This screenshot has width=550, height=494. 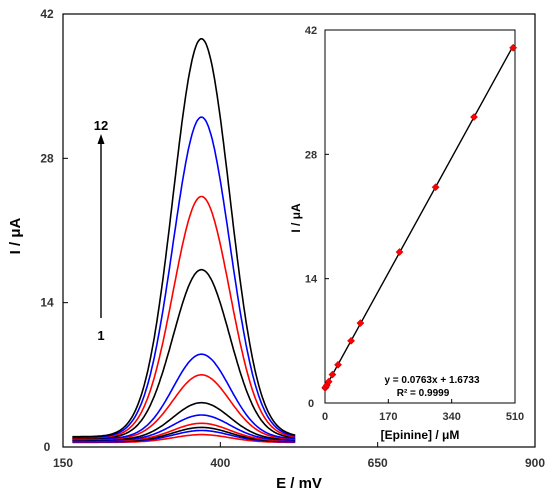 I want to click on main-y-axis-title: I / μA, so click(x=15, y=235).